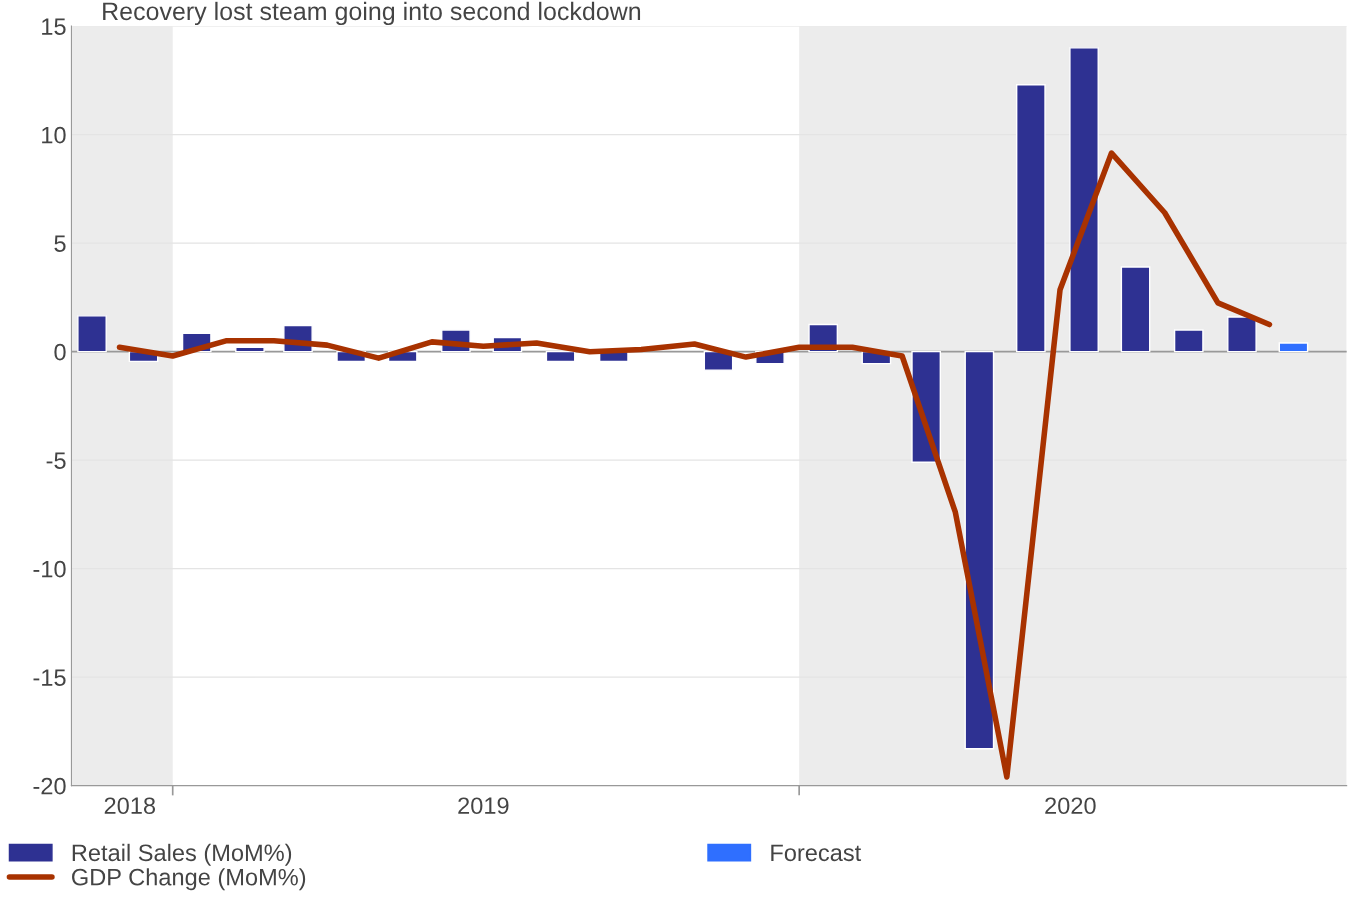 This screenshot has width=1348, height=902. What do you see at coordinates (189, 879) in the screenshot?
I see `legend-label: GDP Change (MoM%)` at bounding box center [189, 879].